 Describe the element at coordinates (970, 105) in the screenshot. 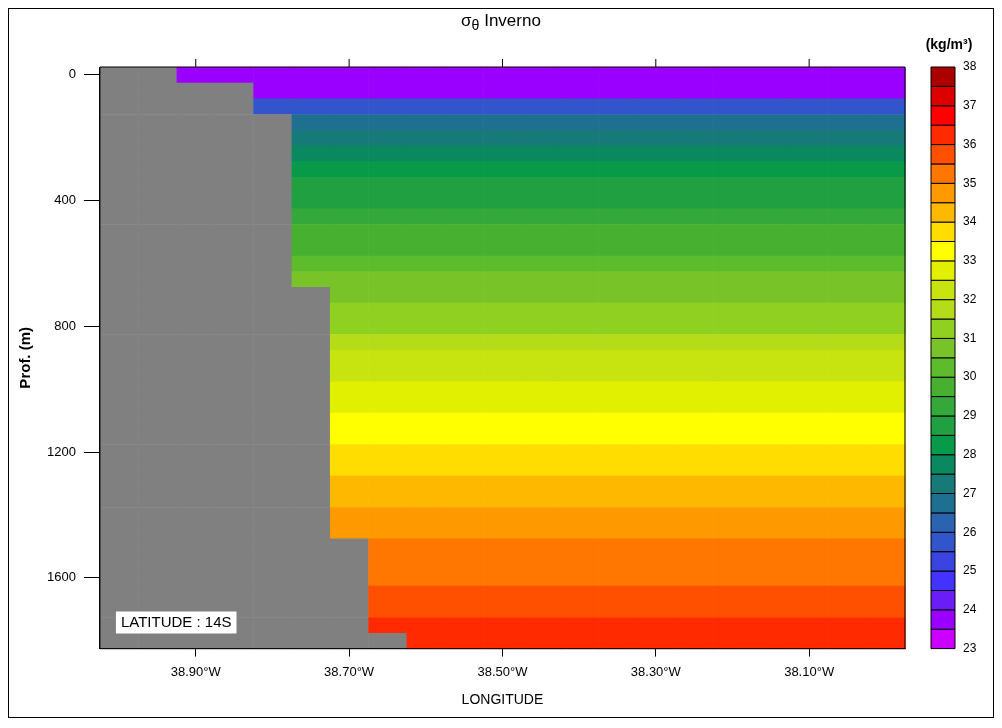

I see `color-bar-label: 37` at that location.